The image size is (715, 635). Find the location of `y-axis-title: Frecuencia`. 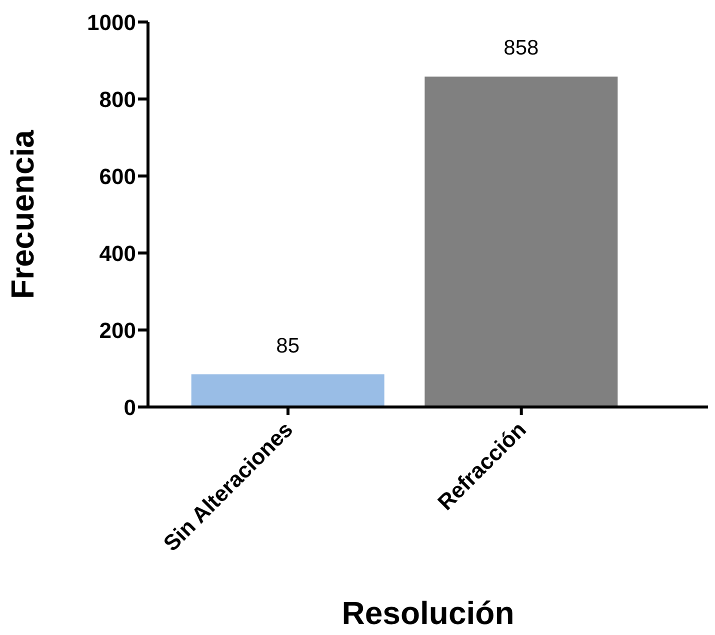

y-axis-title: Frecuencia is located at coordinates (22, 214).